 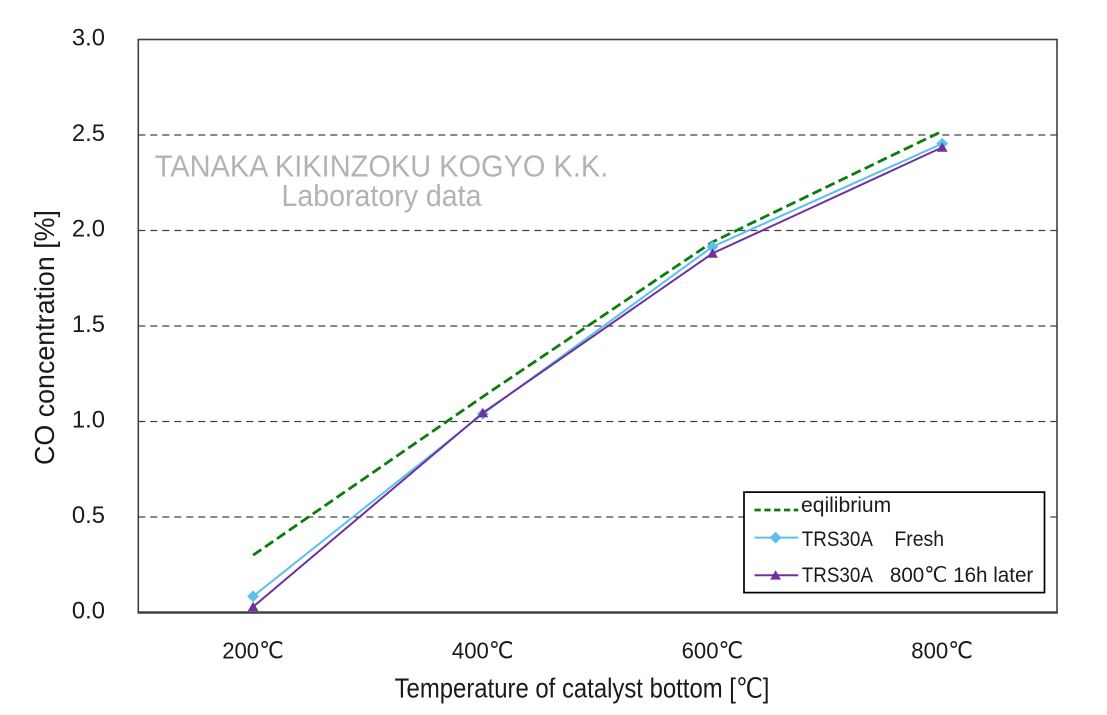 What do you see at coordinates (382, 166) in the screenshot?
I see `svg-text: TANAKA KIKINZOKU KOGYO K.K.` at bounding box center [382, 166].